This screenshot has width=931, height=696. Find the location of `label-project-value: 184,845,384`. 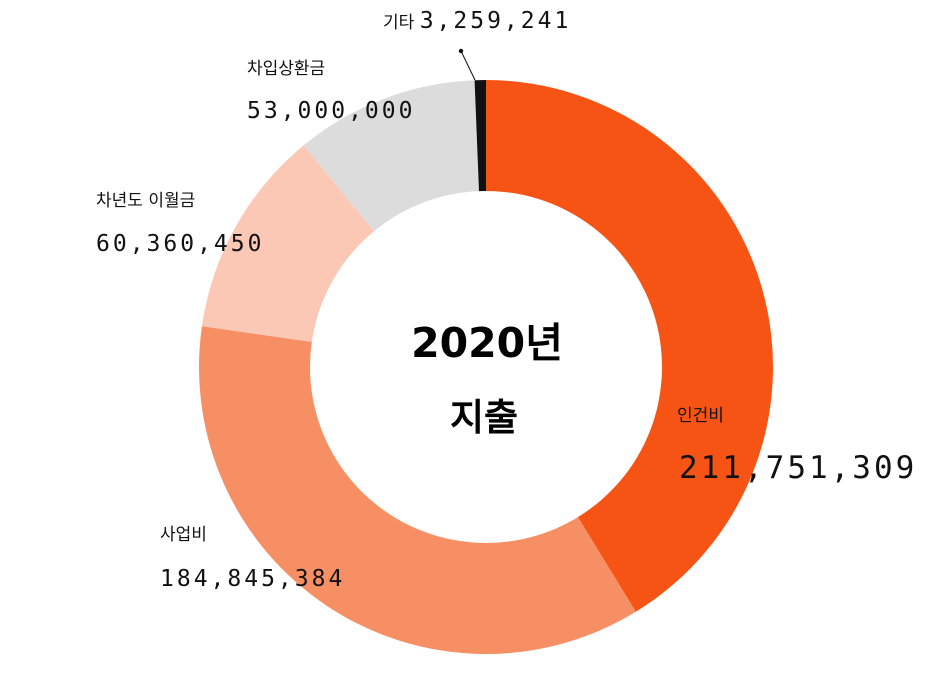

label-project-value: 184,845,384 is located at coordinates (252, 579).